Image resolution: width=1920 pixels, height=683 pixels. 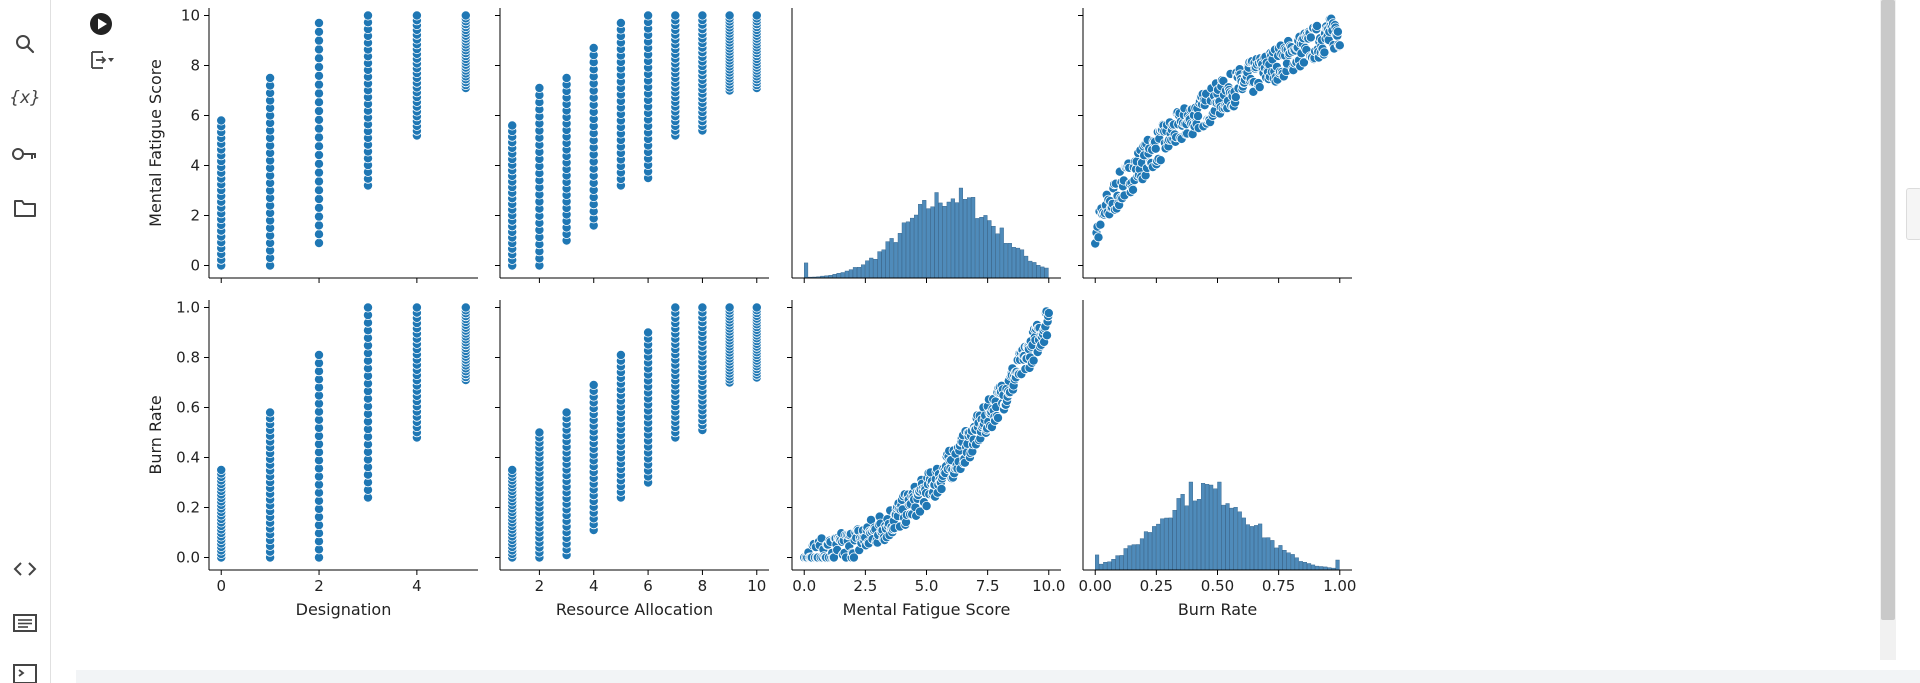 What do you see at coordinates (634, 609) in the screenshot?
I see `x-axis-label: Resource Allocation` at bounding box center [634, 609].